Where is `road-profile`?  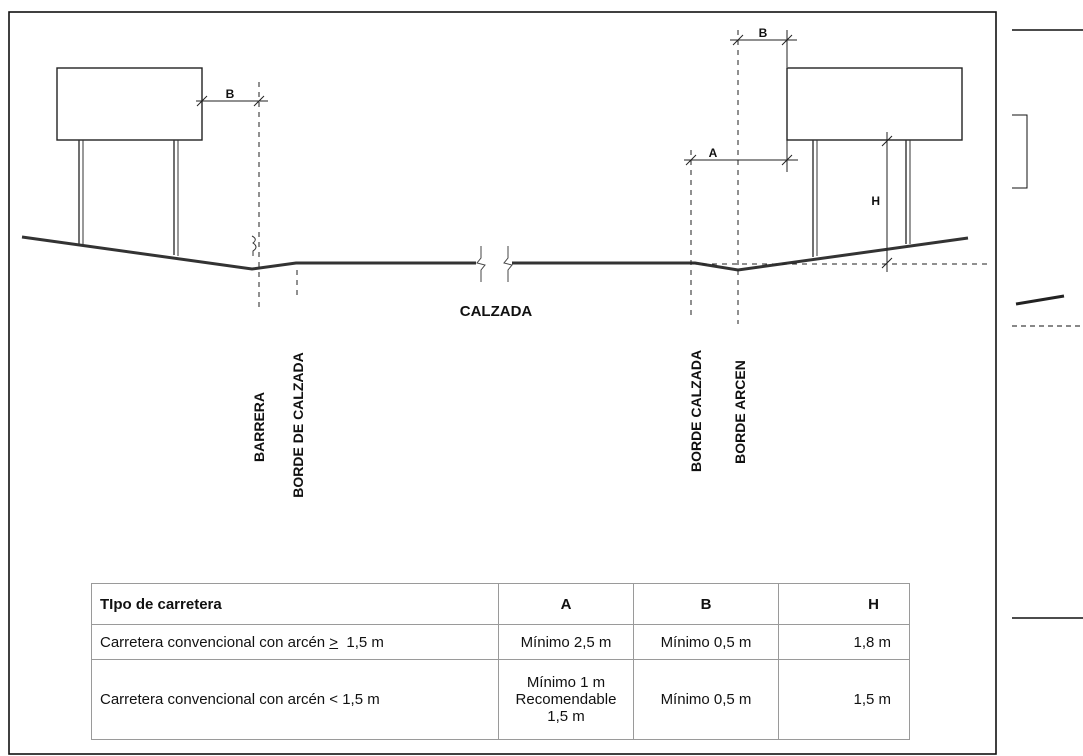 road-profile is located at coordinates (495, 258).